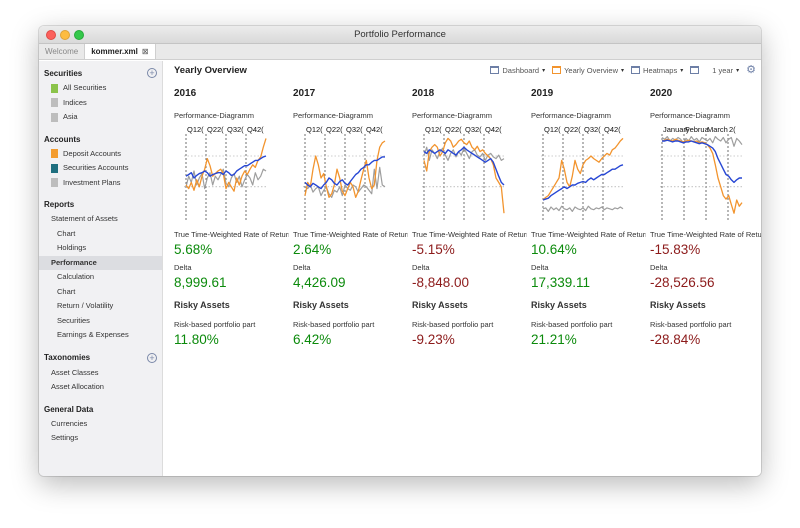 The height and width of the screenshot is (528, 800). What do you see at coordinates (751, 70) in the screenshot?
I see `gear-icon: ⚙` at bounding box center [751, 70].